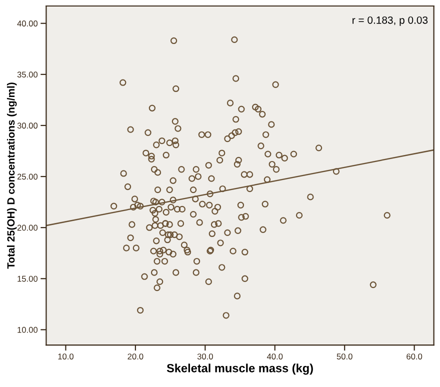  Describe the element at coordinates (28, 279) in the screenshot. I see `y-tick-label: 15.00` at that location.